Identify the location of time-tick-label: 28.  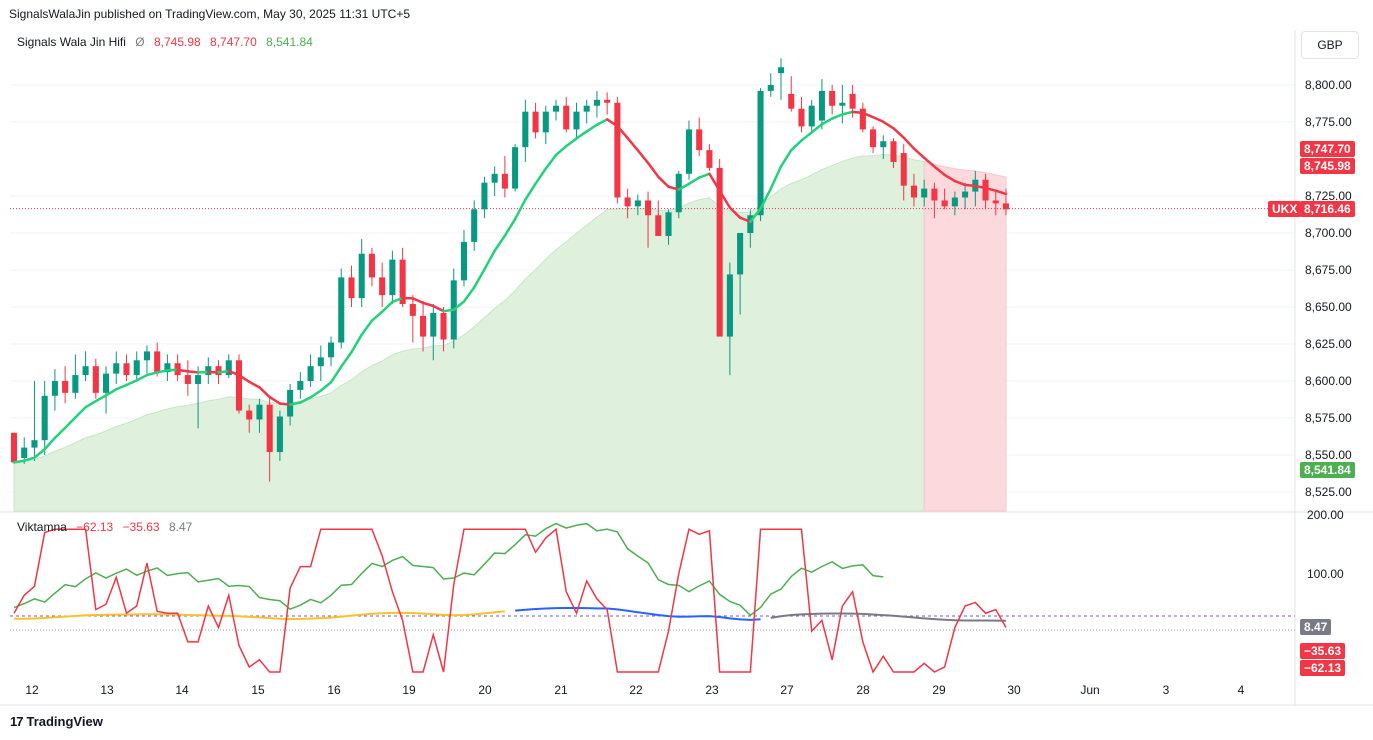
(863, 690).